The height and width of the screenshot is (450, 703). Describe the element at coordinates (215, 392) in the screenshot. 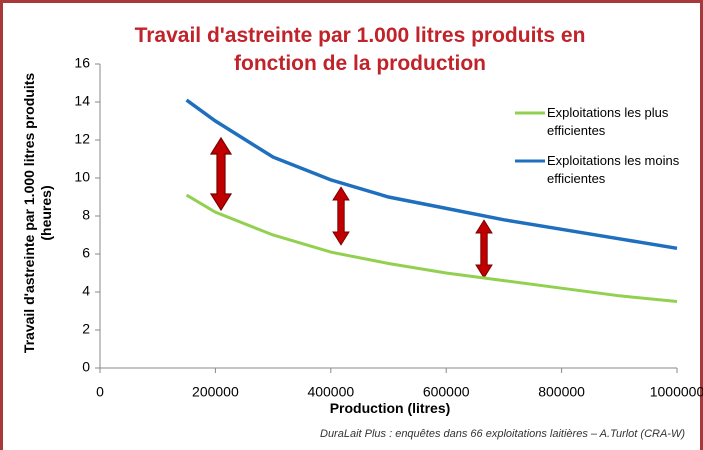

I see `x-tick-label: 200000` at that location.